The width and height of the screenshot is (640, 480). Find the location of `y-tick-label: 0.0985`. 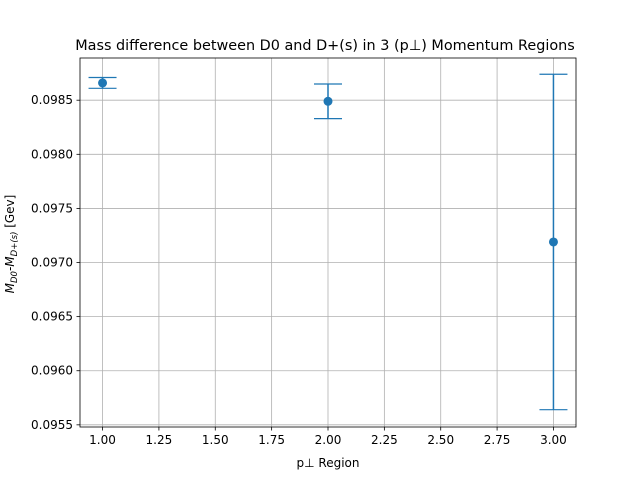

y-tick-label: 0.0985 is located at coordinates (52, 100).